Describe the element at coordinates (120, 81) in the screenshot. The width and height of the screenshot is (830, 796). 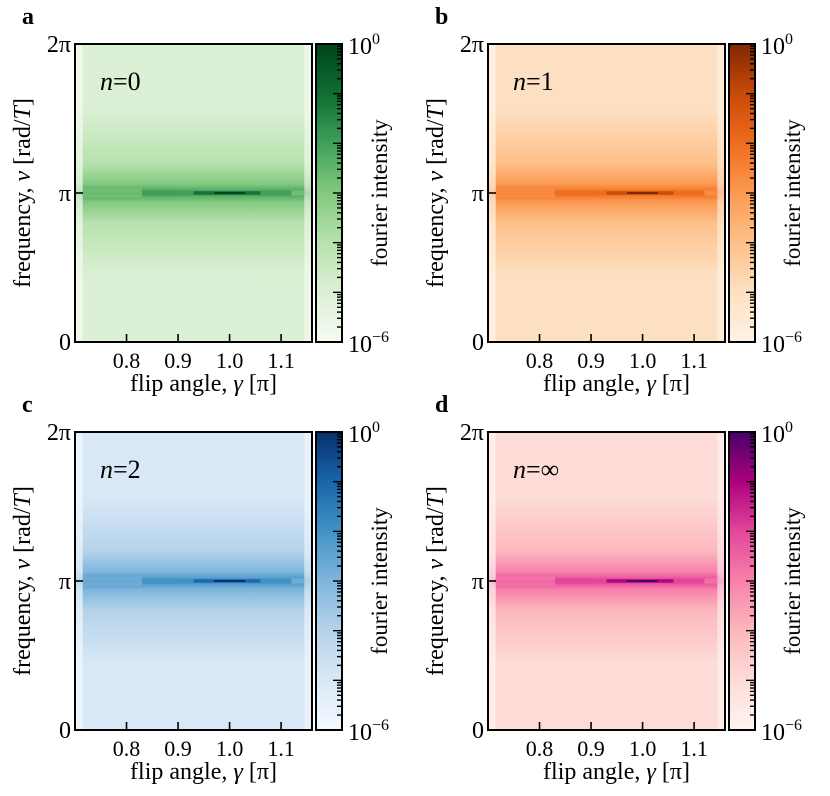
I see `n-annotation: n=0` at that location.